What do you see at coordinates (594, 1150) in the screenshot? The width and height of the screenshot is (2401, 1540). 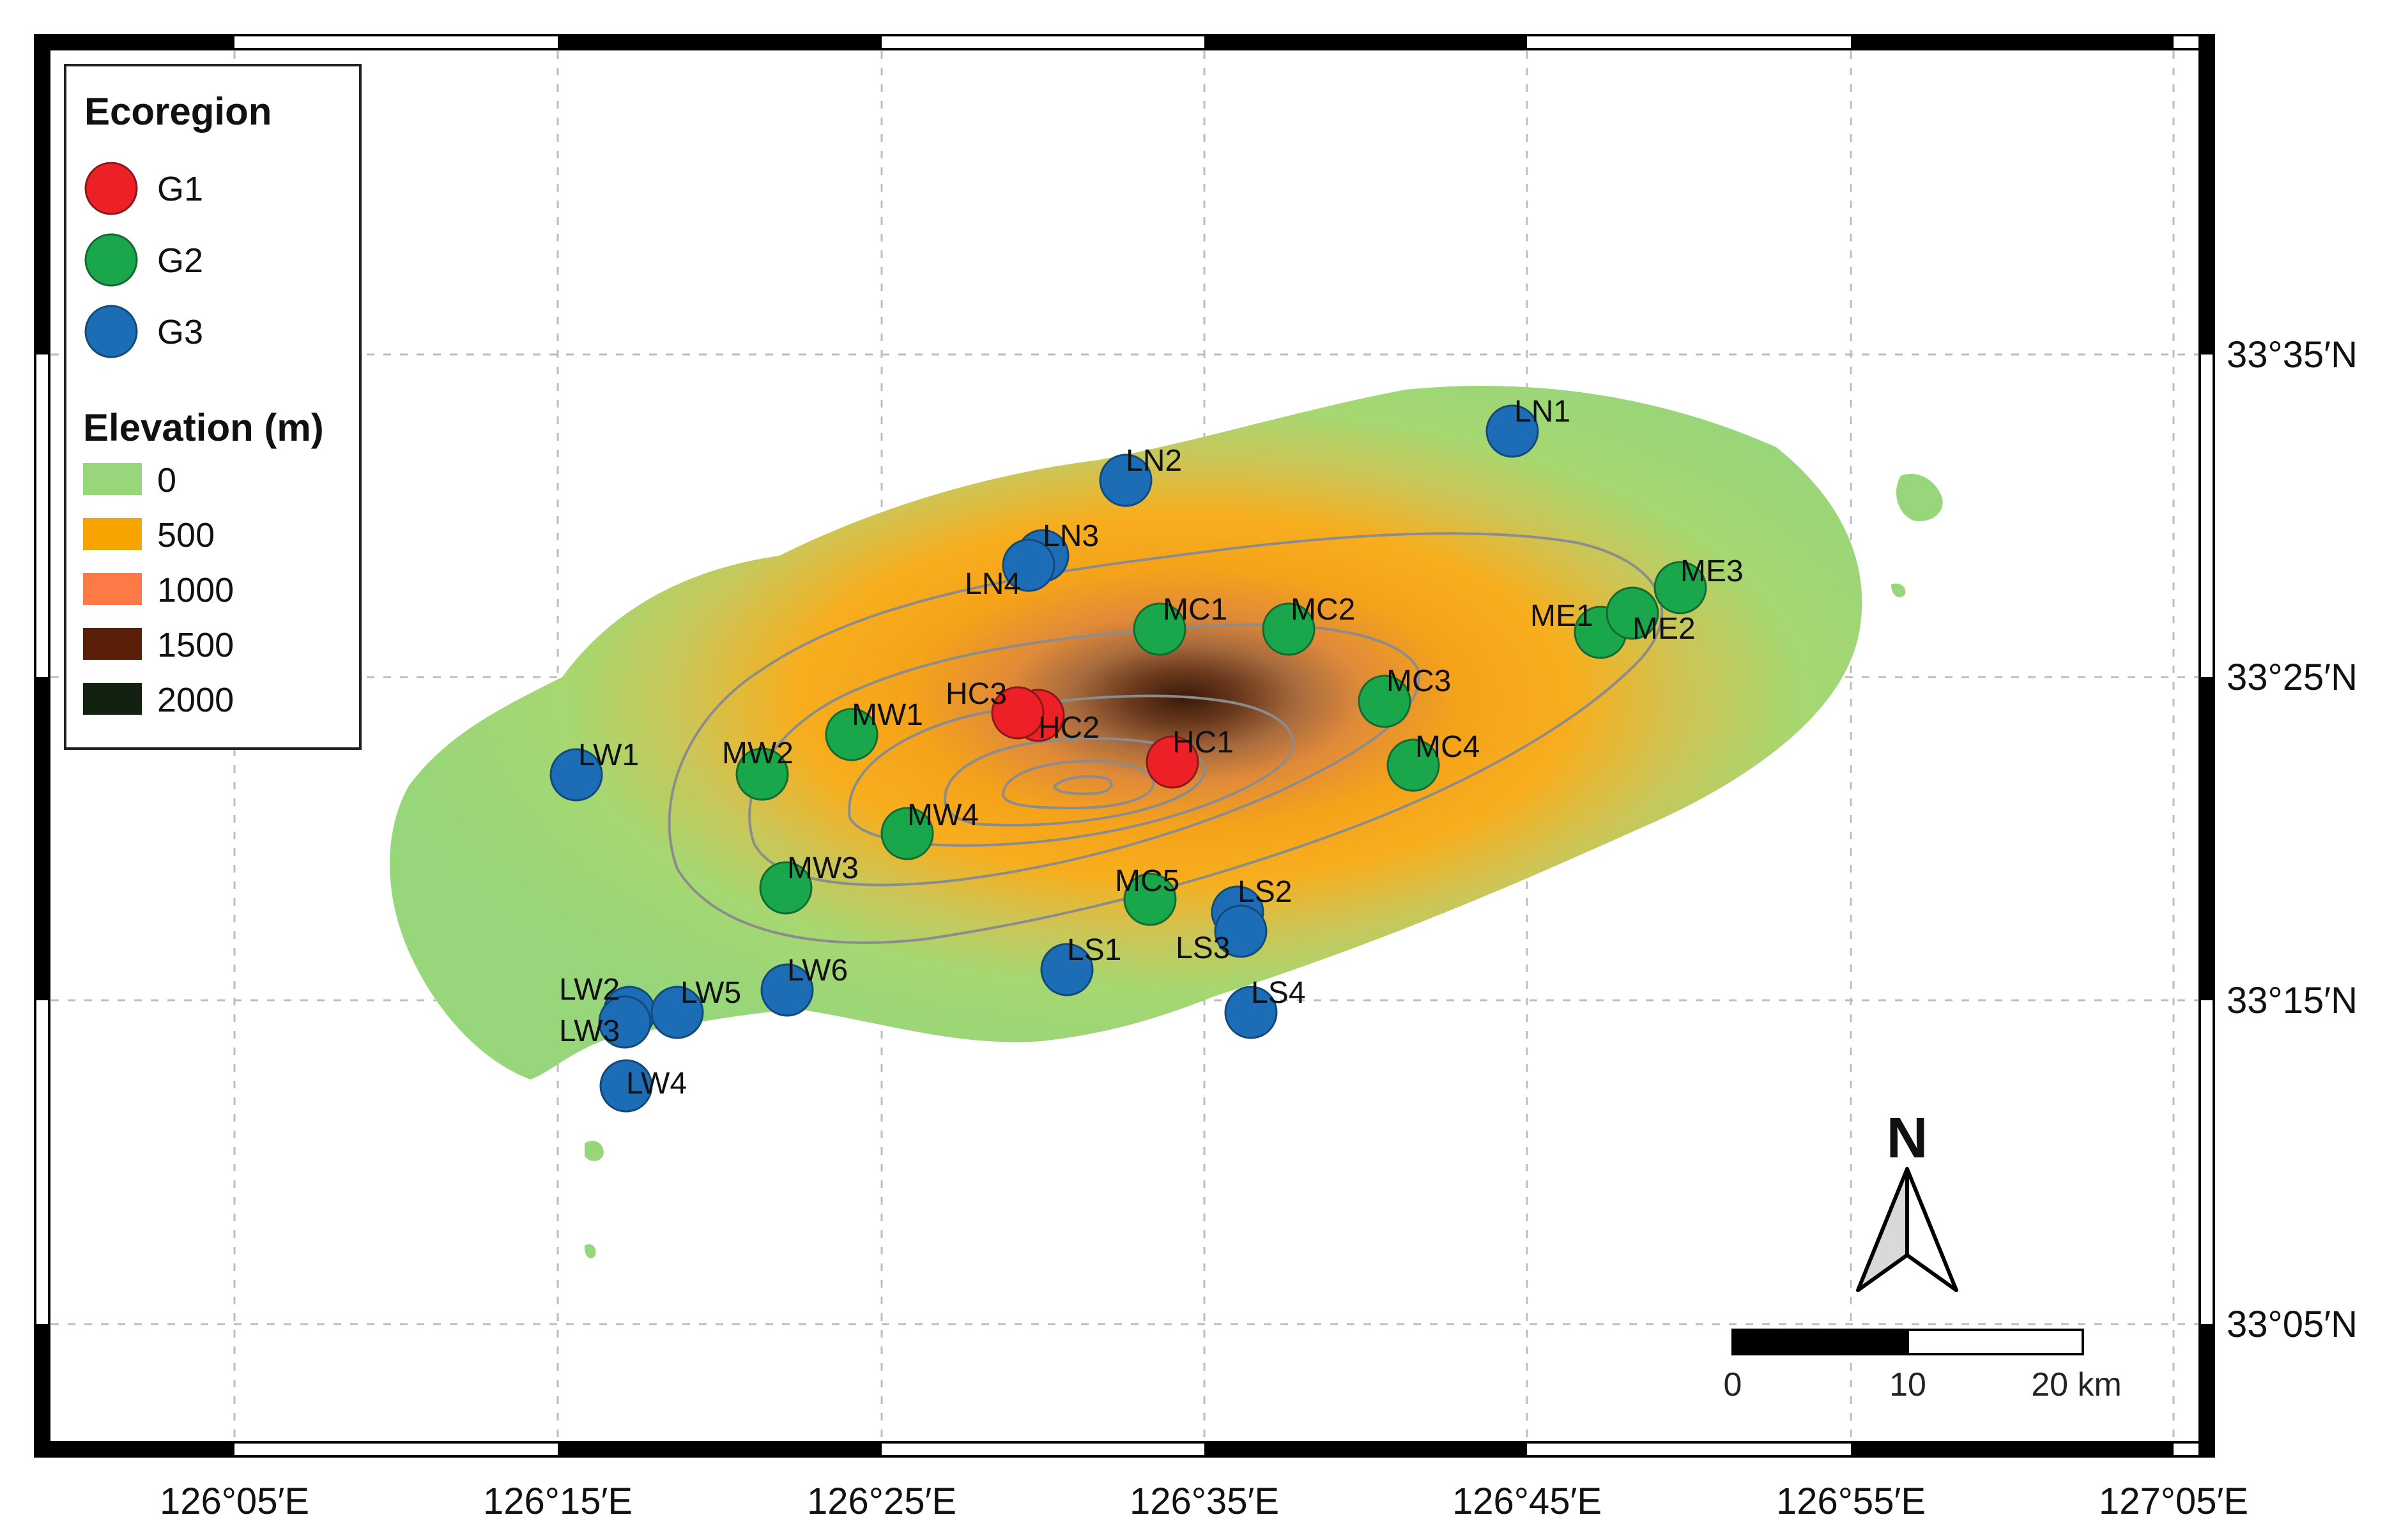 I see `gapado-island` at bounding box center [594, 1150].